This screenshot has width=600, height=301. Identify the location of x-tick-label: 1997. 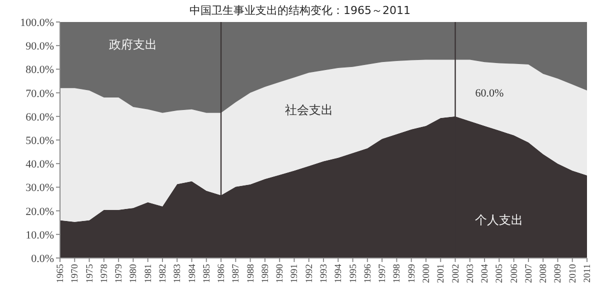
(383, 273).